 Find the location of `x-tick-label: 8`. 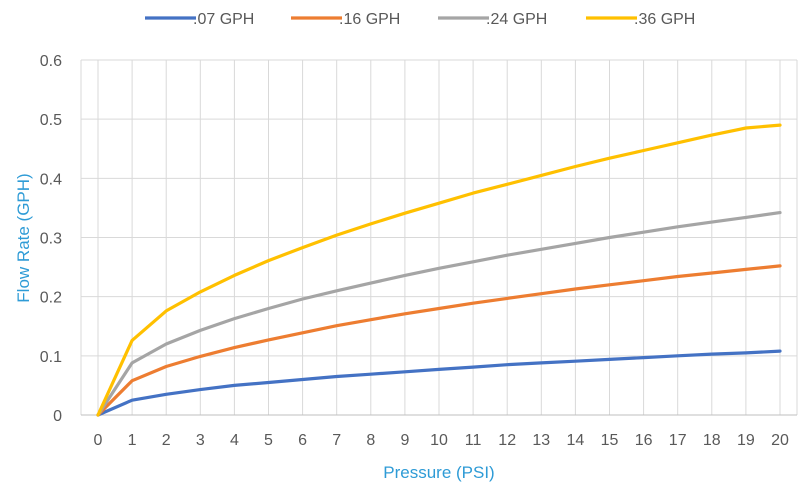

x-tick-label: 8 is located at coordinates (370, 440).